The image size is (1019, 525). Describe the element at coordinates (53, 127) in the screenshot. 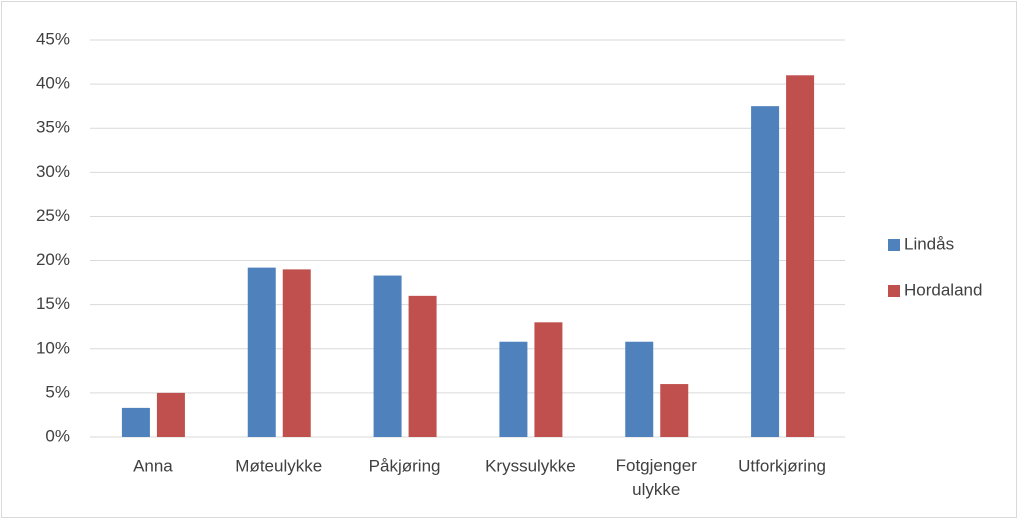

I see `y-tick-label: 35%` at that location.